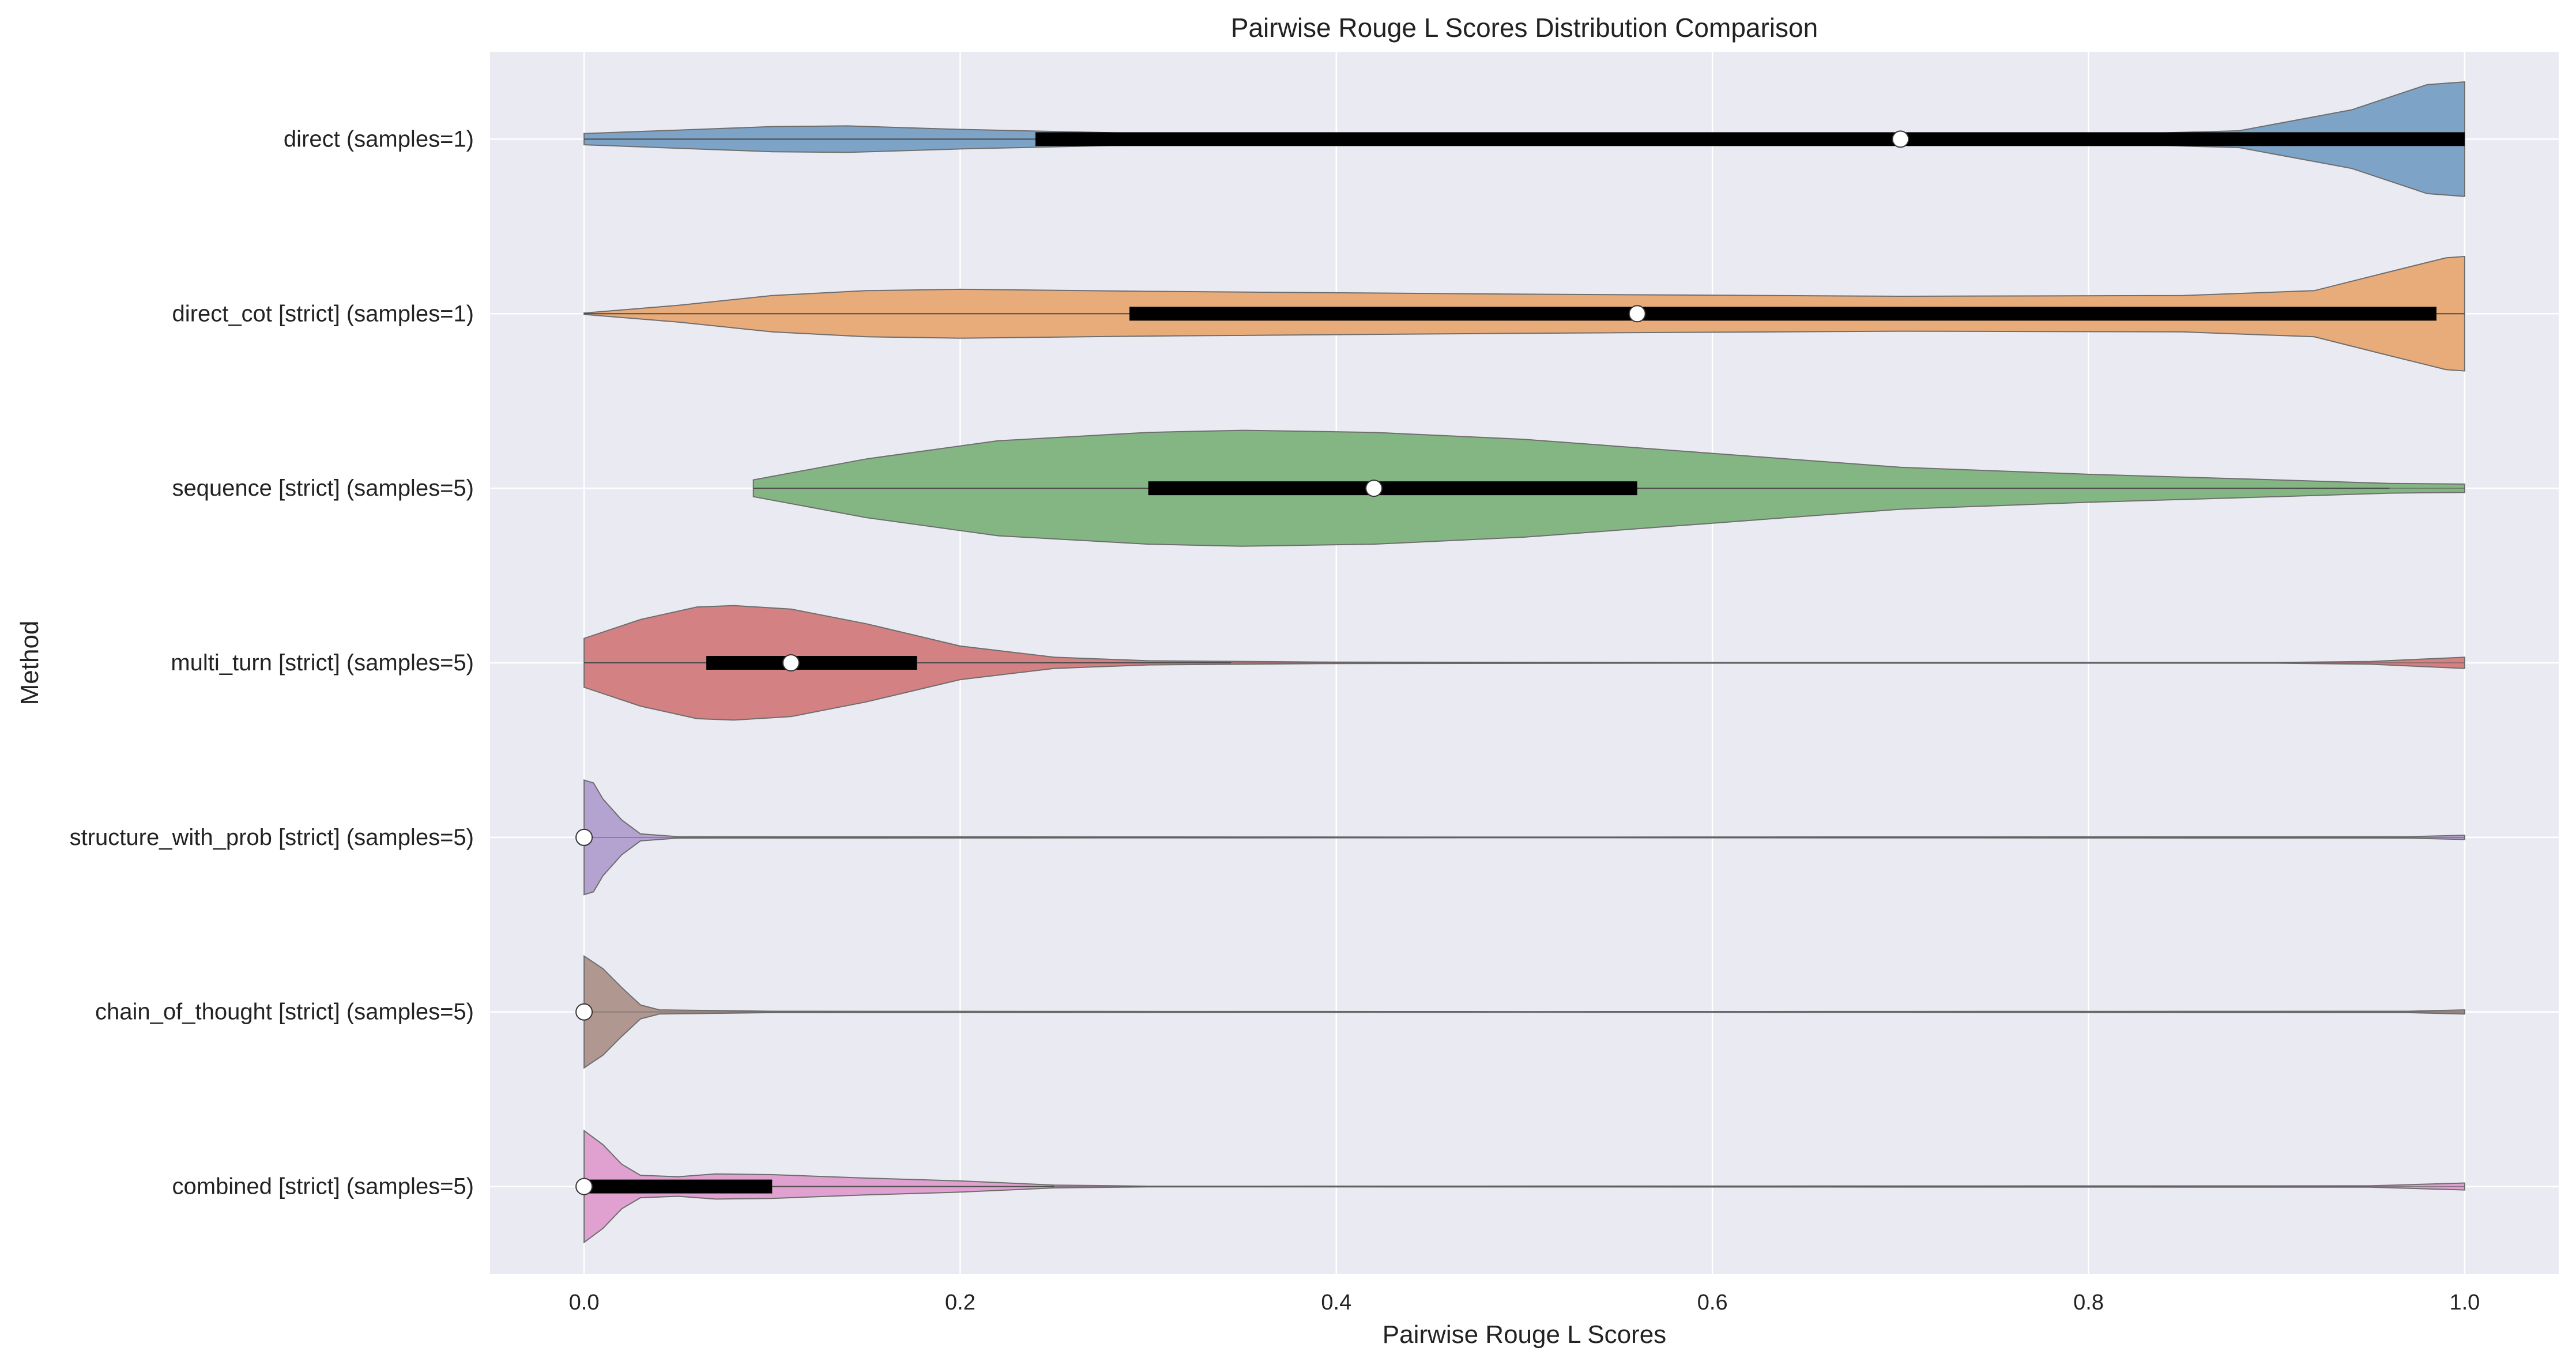  I want to click on x-tick-label: 0.2, so click(960, 1302).